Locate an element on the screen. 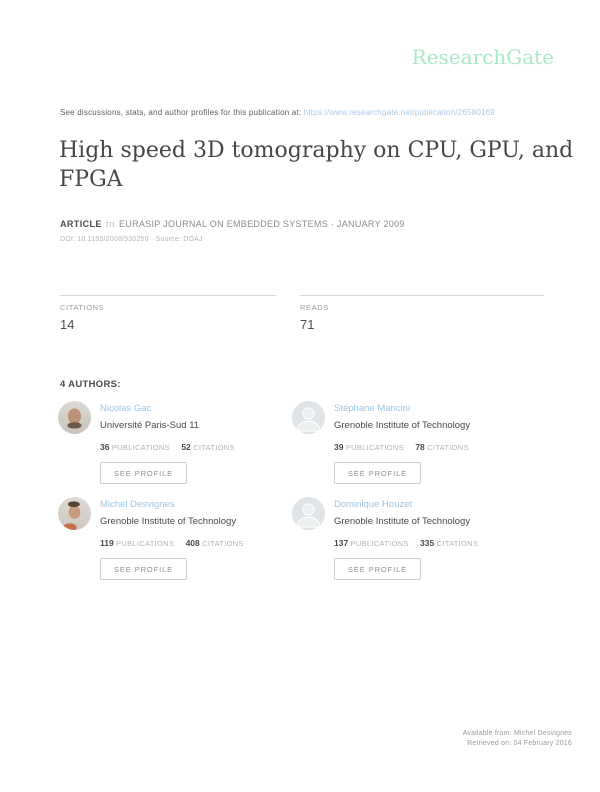 This screenshot has width=600, height=792. author-stats: 39 PUBLICATIONS 78 CITATIONS is located at coordinates (402, 447).